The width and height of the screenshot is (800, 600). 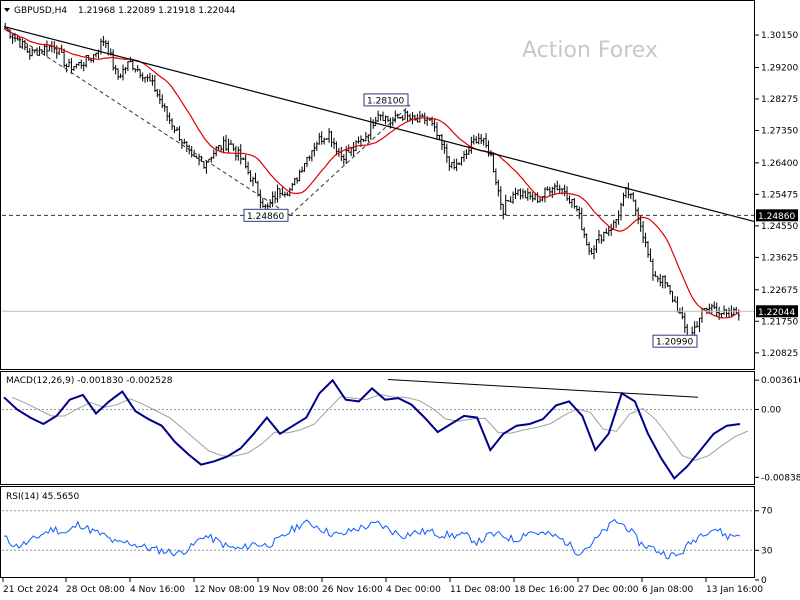 What do you see at coordinates (779, 36) in the screenshot?
I see `price-axis-label: 1.30150` at bounding box center [779, 36].